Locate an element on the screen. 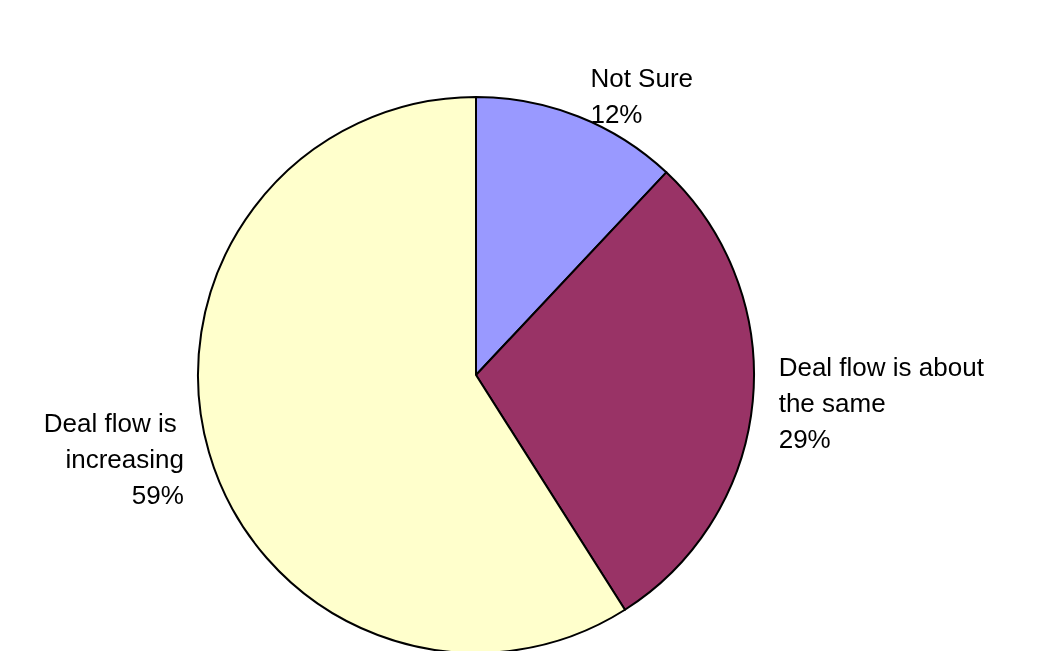  data-label: 12% is located at coordinates (616, 114).